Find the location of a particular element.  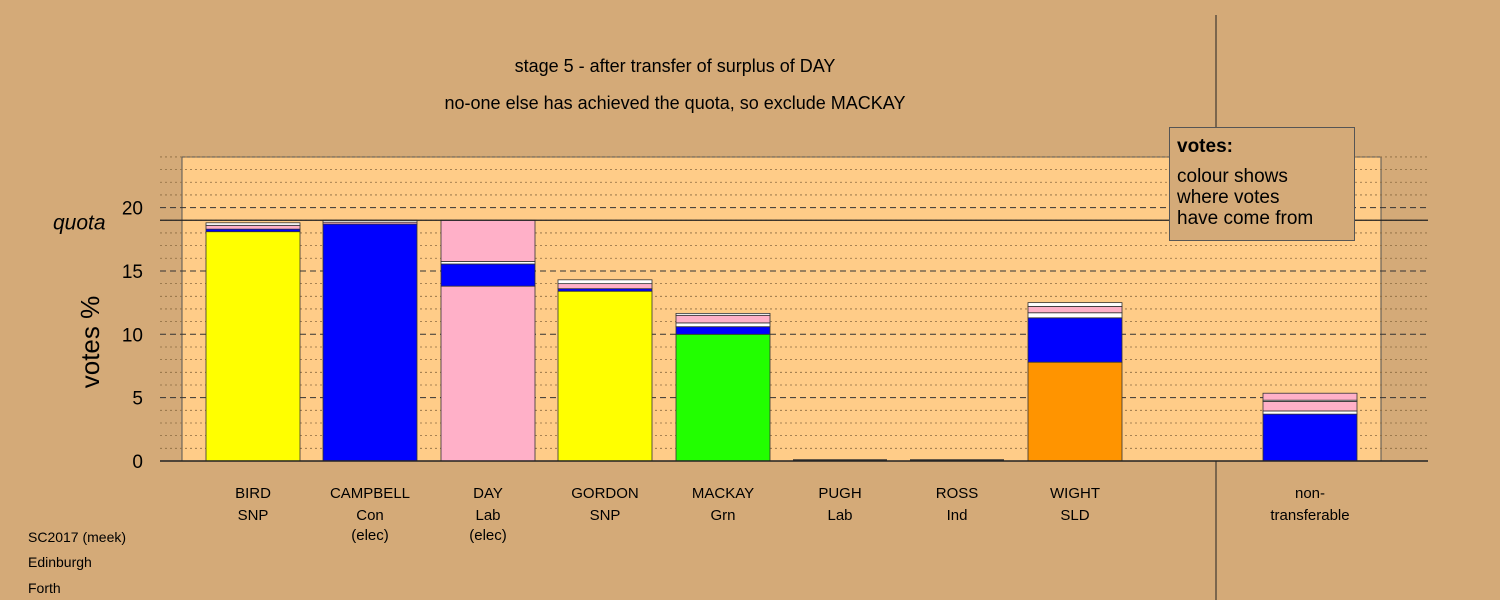

x-category-name: MACKAY is located at coordinates (723, 493).